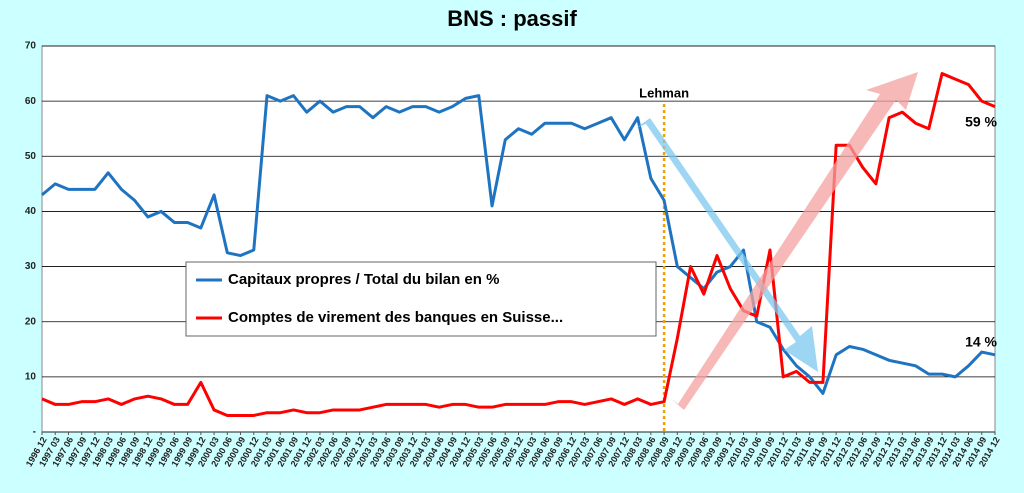 The image size is (1024, 493). I want to click on y-tick-label: -, so click(34, 432).